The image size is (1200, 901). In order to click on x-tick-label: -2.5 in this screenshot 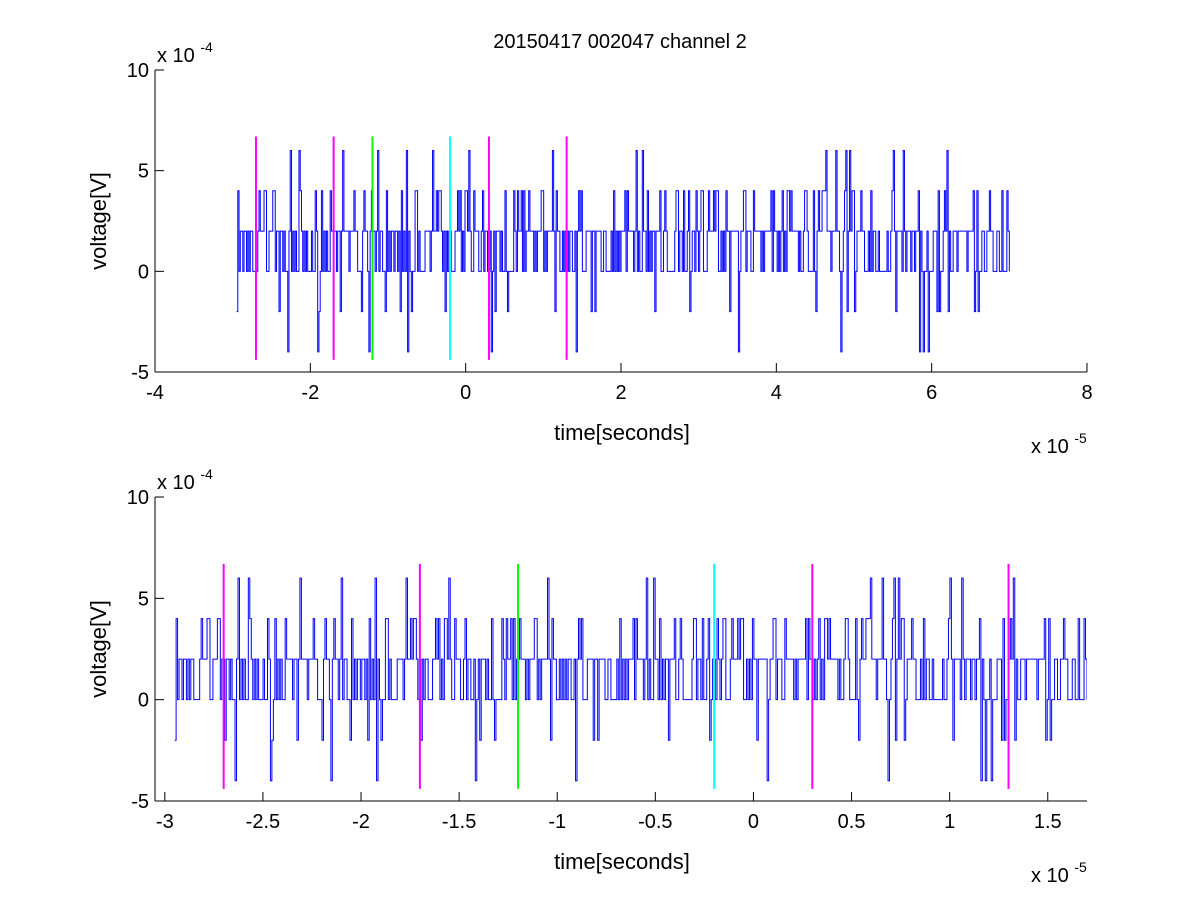, I will do `click(263, 822)`.